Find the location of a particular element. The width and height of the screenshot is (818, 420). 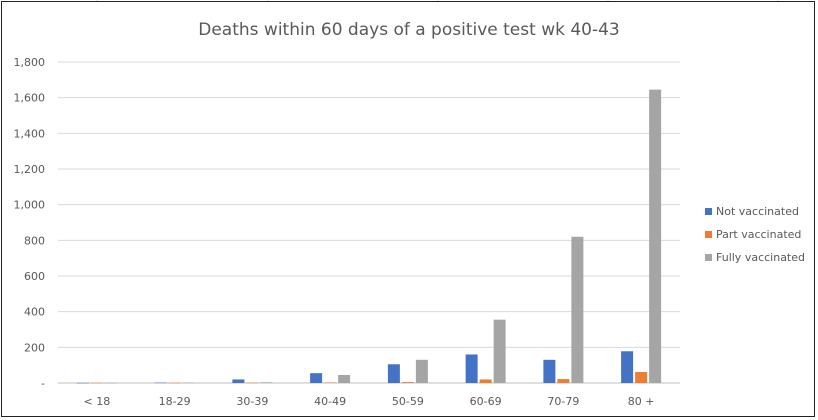

legend-item-part-vaccinated: Part vaccinated is located at coordinates (755, 234).